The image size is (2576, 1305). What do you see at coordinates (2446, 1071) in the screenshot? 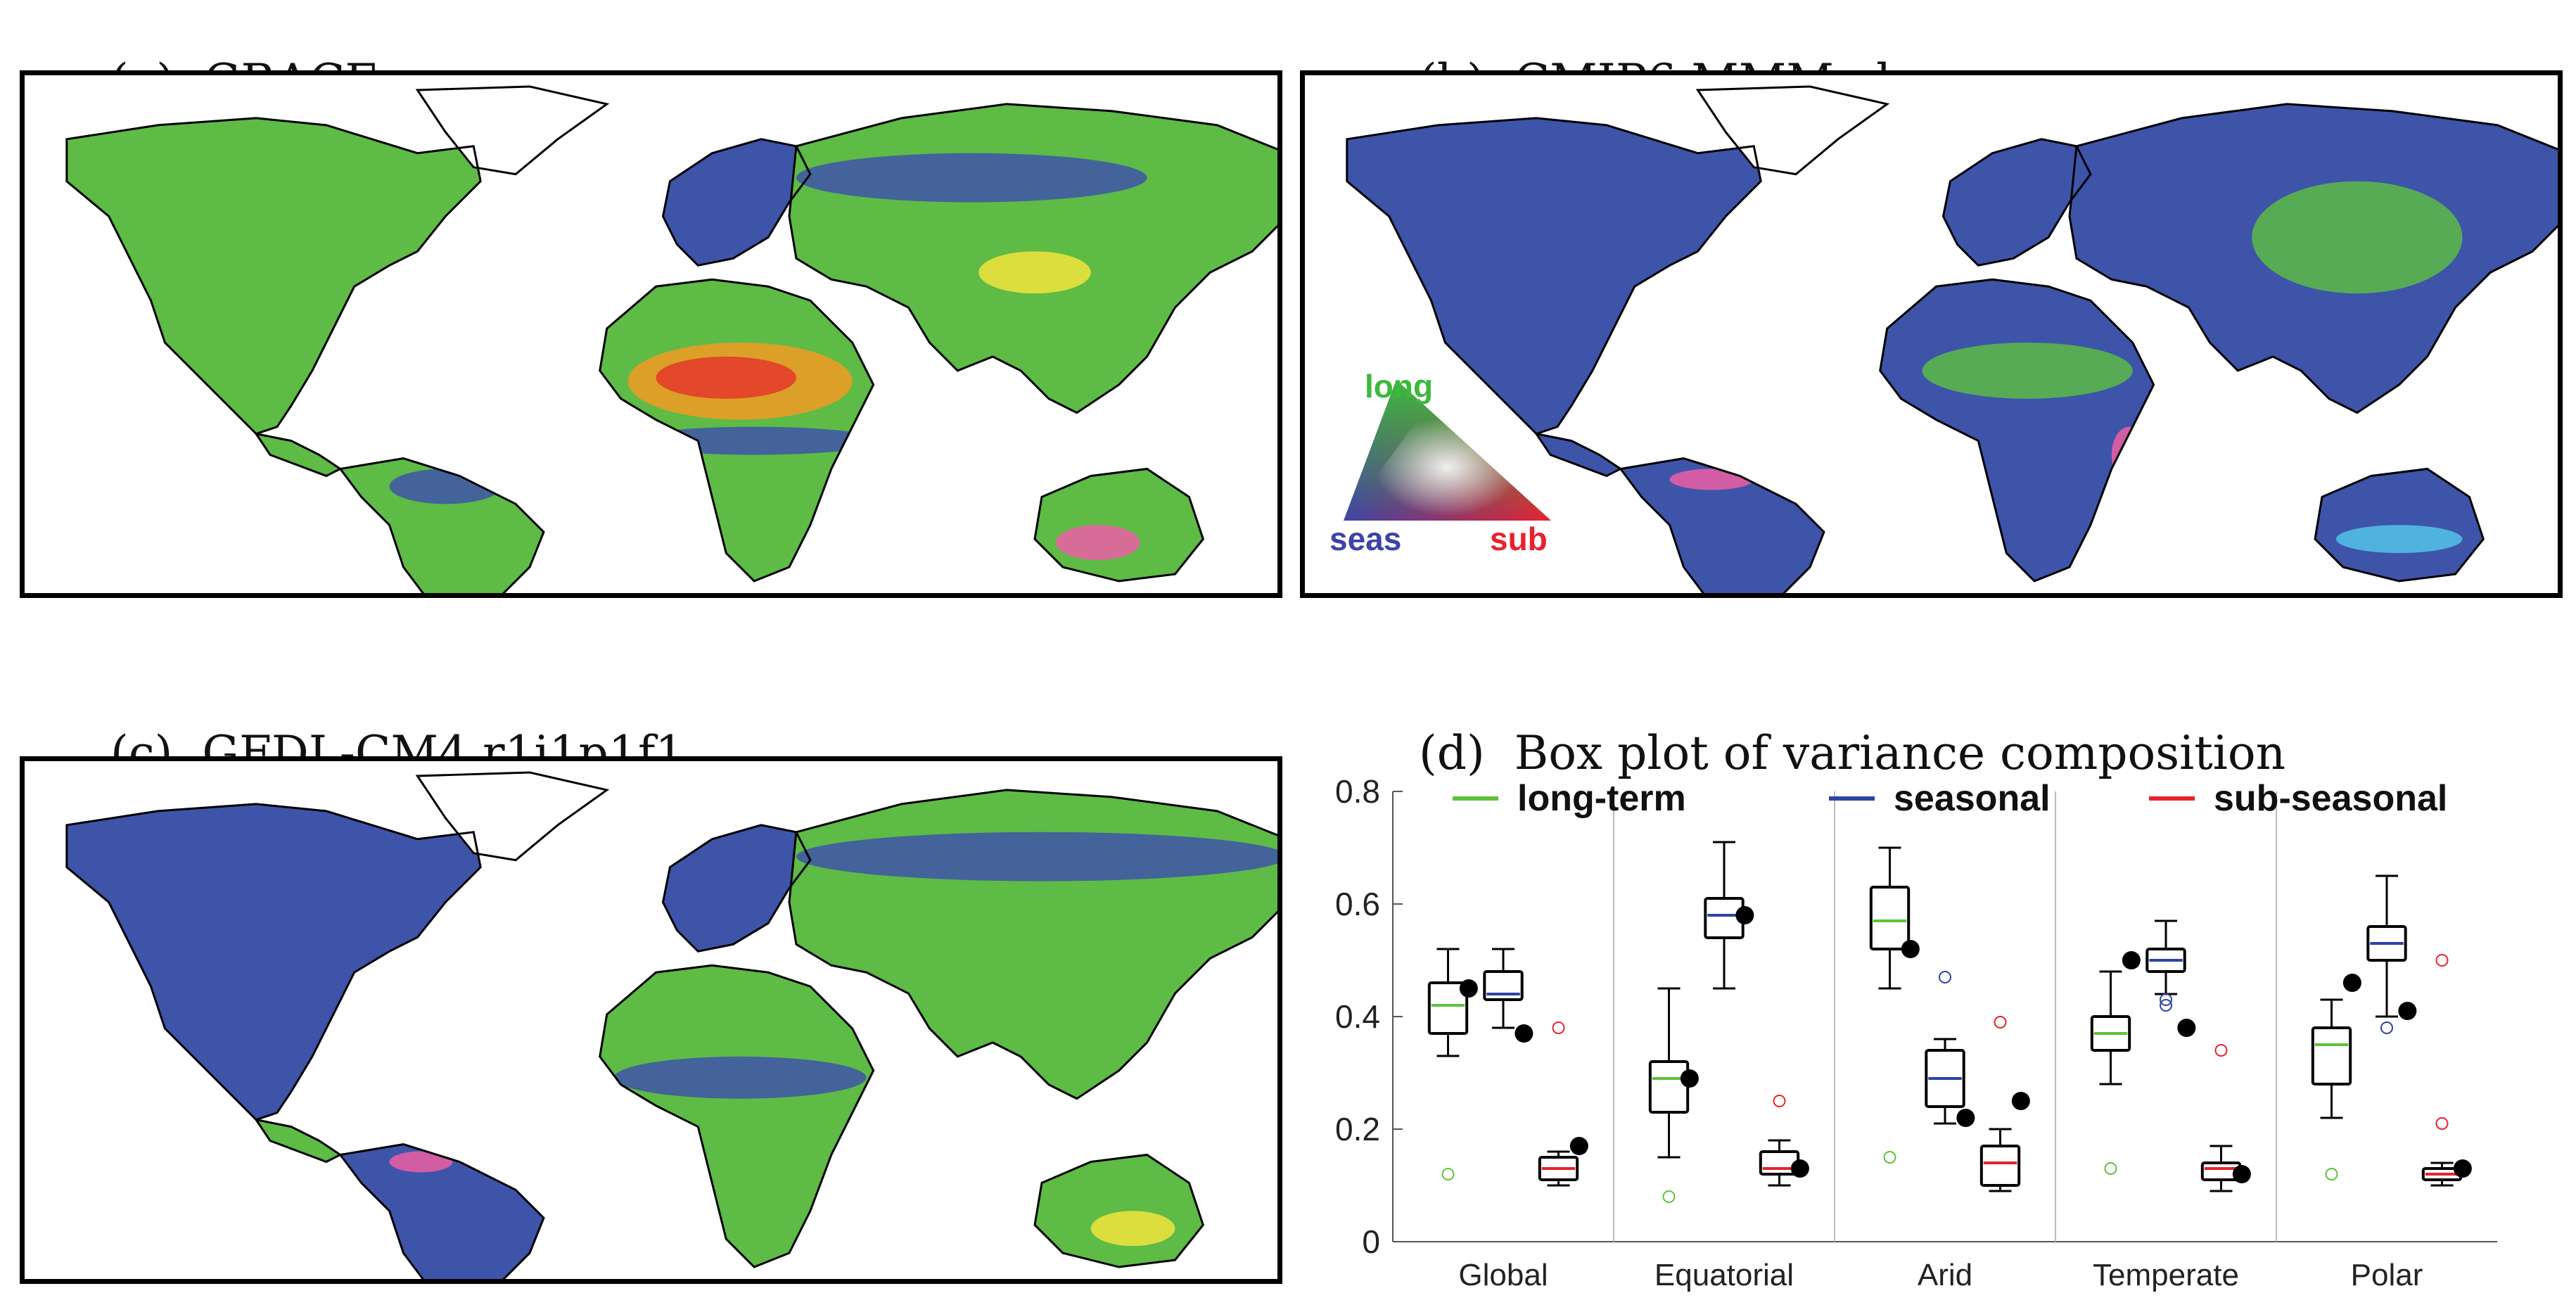
I see `box-sub-seasonal-polar` at bounding box center [2446, 1071].